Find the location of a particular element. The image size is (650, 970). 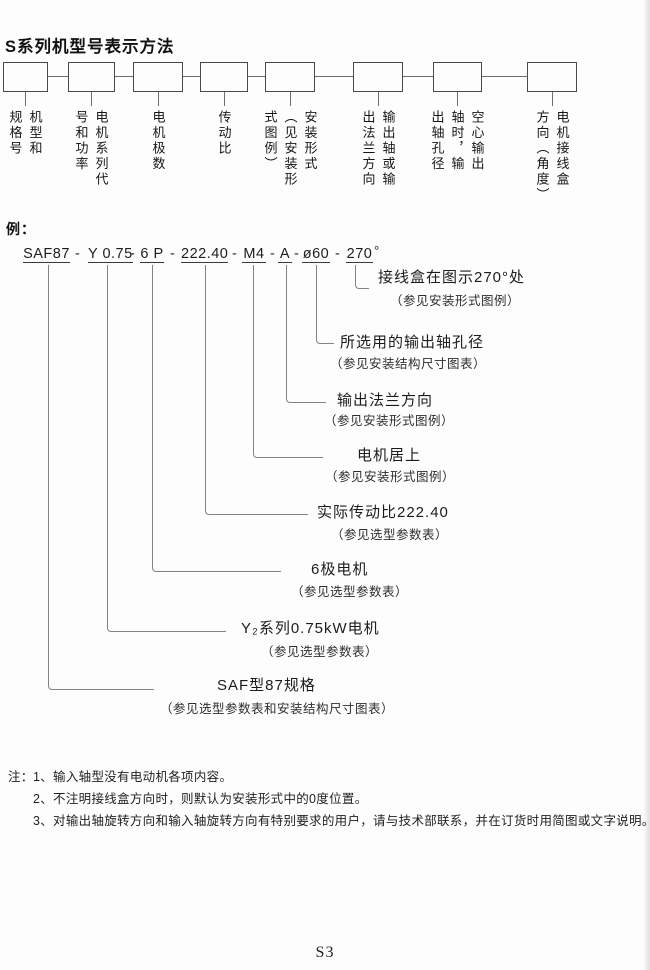

callout-line-flange-direction is located at coordinates (306, 334).